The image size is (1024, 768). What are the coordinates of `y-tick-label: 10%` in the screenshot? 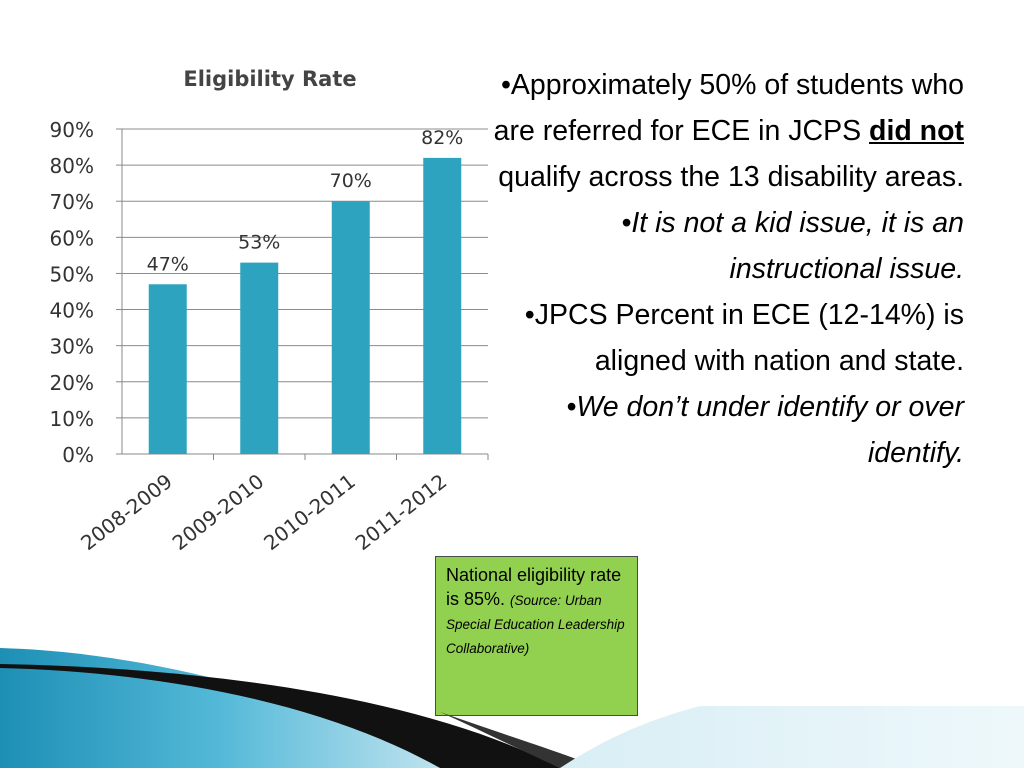 It's located at (72, 419).